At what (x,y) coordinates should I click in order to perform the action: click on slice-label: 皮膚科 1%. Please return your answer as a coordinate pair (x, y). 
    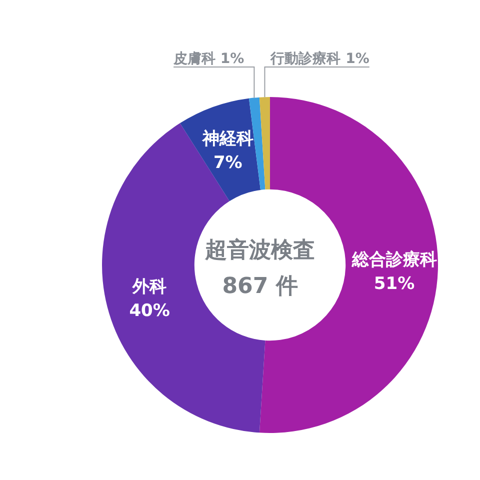
    Looking at the image, I should click on (208, 59).